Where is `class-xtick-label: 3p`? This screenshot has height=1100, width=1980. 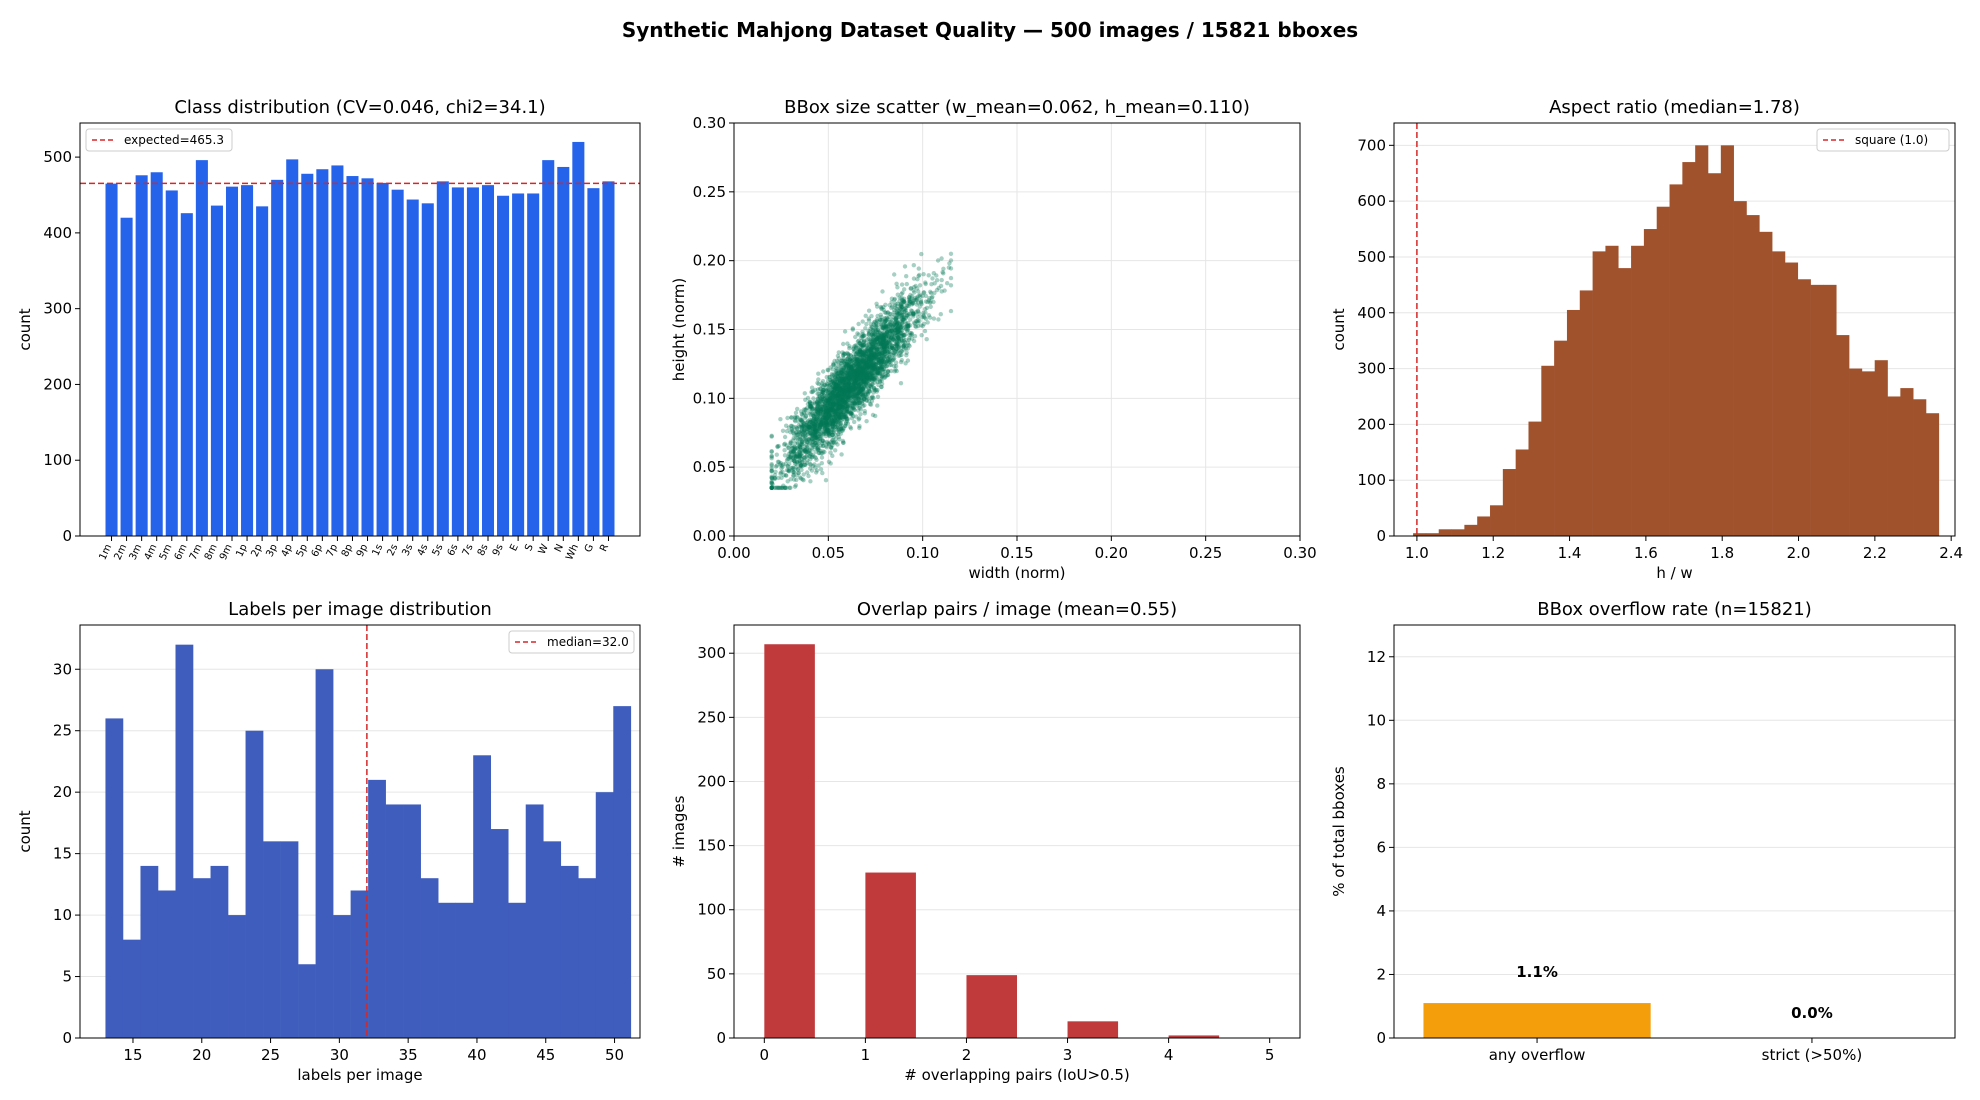
class-xtick-label: 3p is located at coordinates (272, 551).